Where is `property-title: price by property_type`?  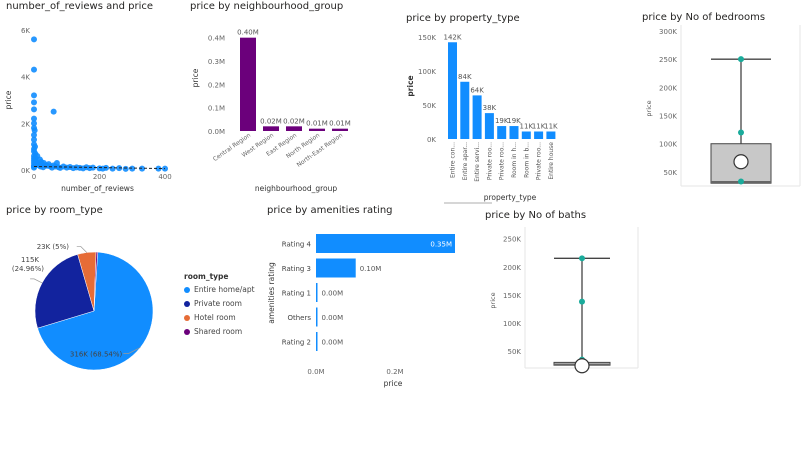 property-title: price by property_type is located at coordinates (463, 18).